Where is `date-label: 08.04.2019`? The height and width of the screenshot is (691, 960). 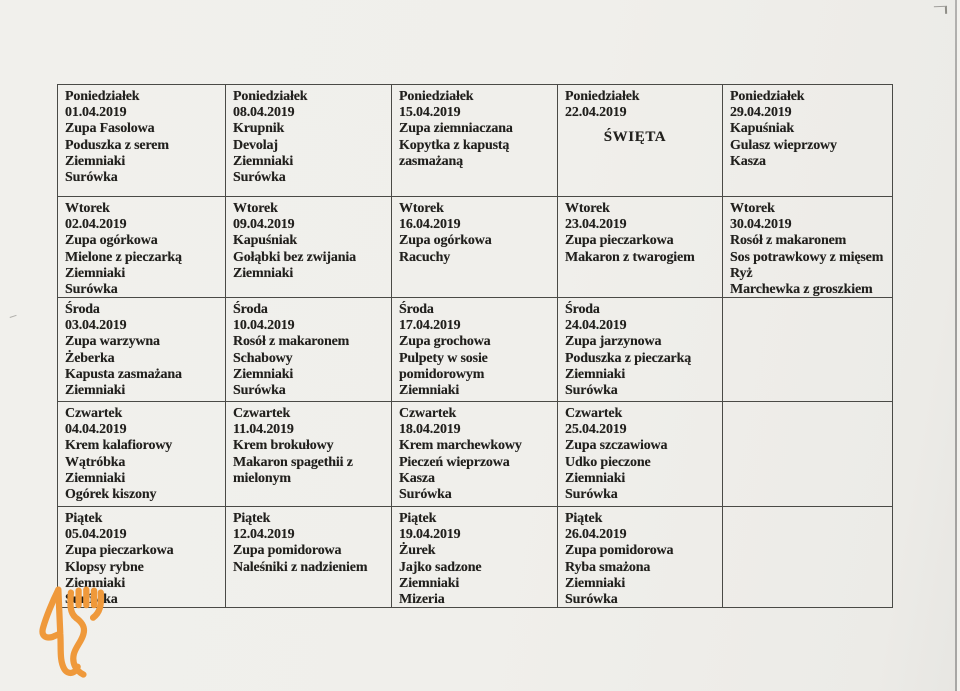
date-label: 08.04.2019 is located at coordinates (264, 113).